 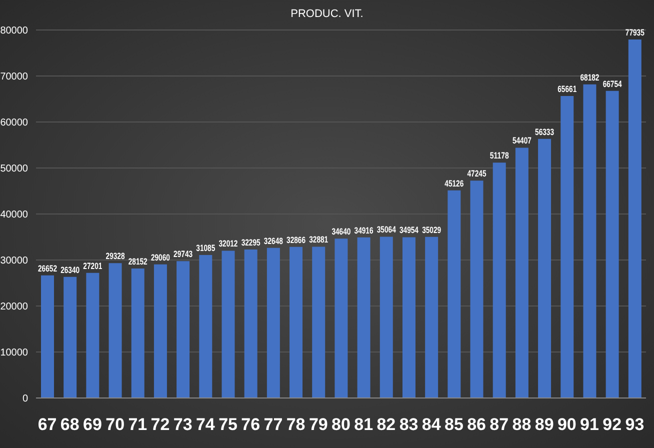 I want to click on data-label: 54407, so click(x=525, y=141).